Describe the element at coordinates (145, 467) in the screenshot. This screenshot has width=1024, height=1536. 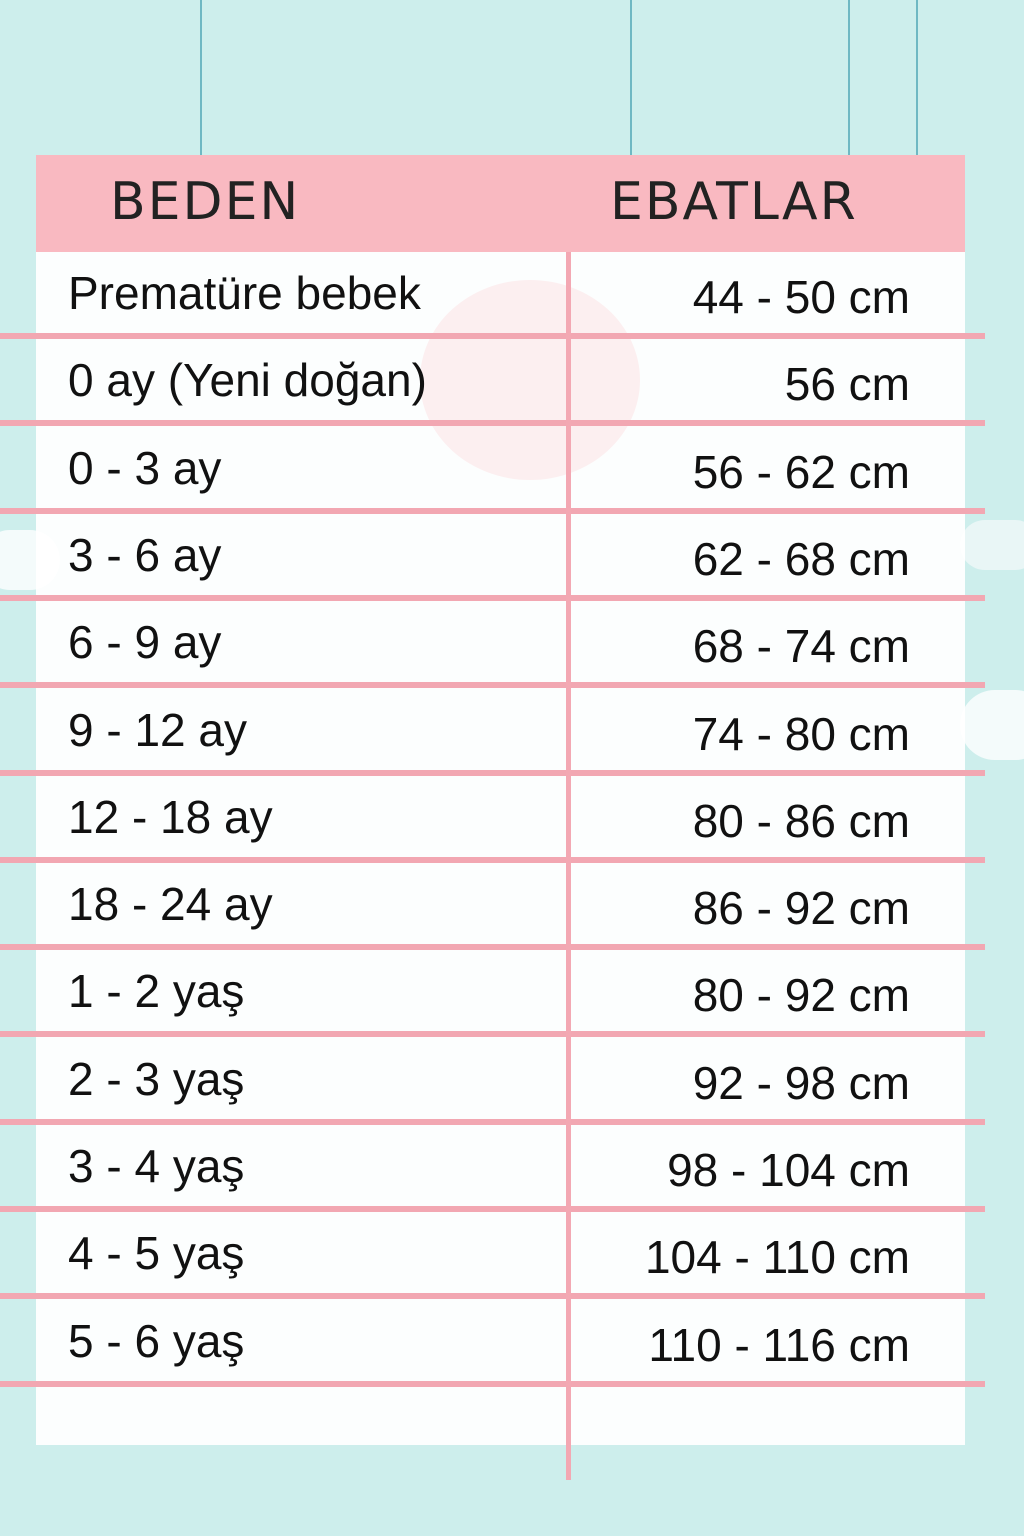
I see `size-cell: 0 - 3 ay` at that location.